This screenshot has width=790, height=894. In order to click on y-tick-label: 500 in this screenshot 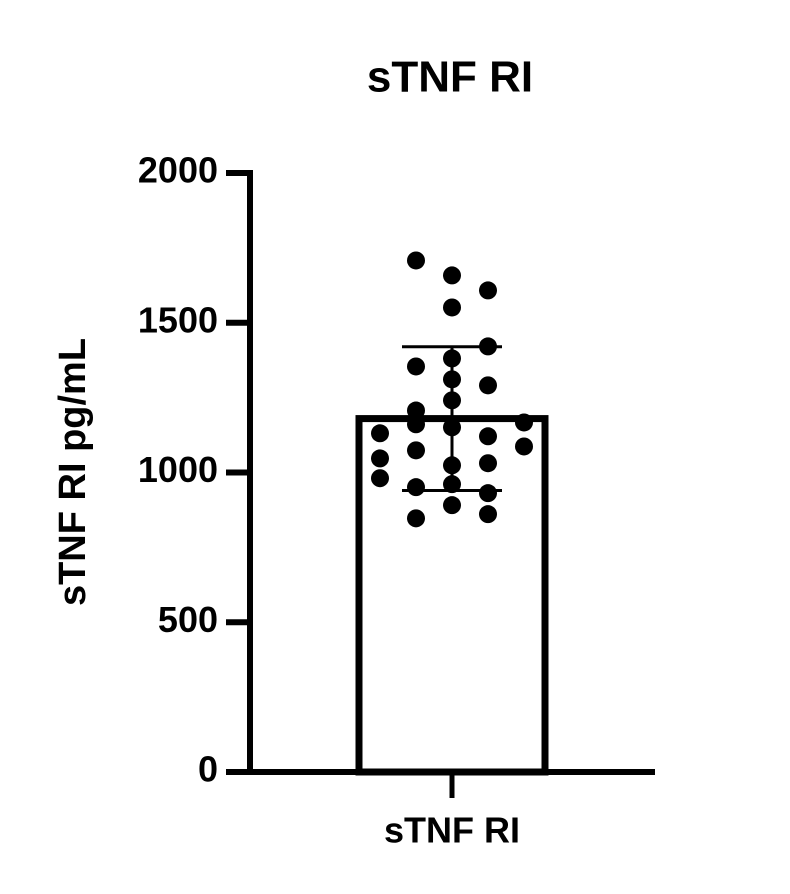, I will do `click(188, 619)`.